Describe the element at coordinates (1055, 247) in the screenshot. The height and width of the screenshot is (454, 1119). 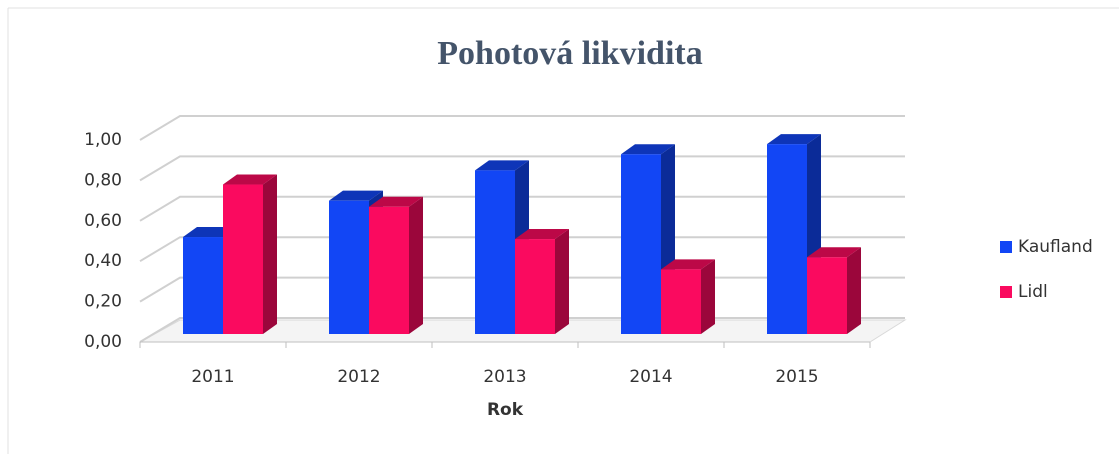
I see `legend-label: Kaufland` at that location.